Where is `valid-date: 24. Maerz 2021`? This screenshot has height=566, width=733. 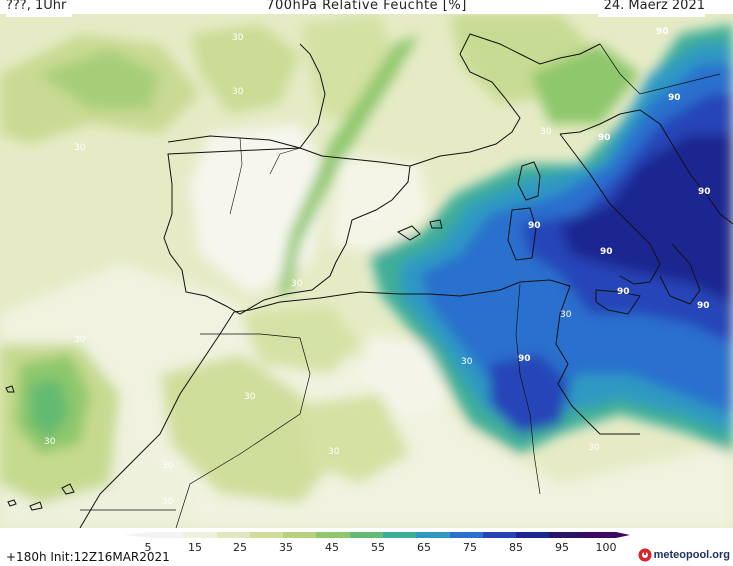
valid-date: 24. Maerz 2021 is located at coordinates (651, 8).